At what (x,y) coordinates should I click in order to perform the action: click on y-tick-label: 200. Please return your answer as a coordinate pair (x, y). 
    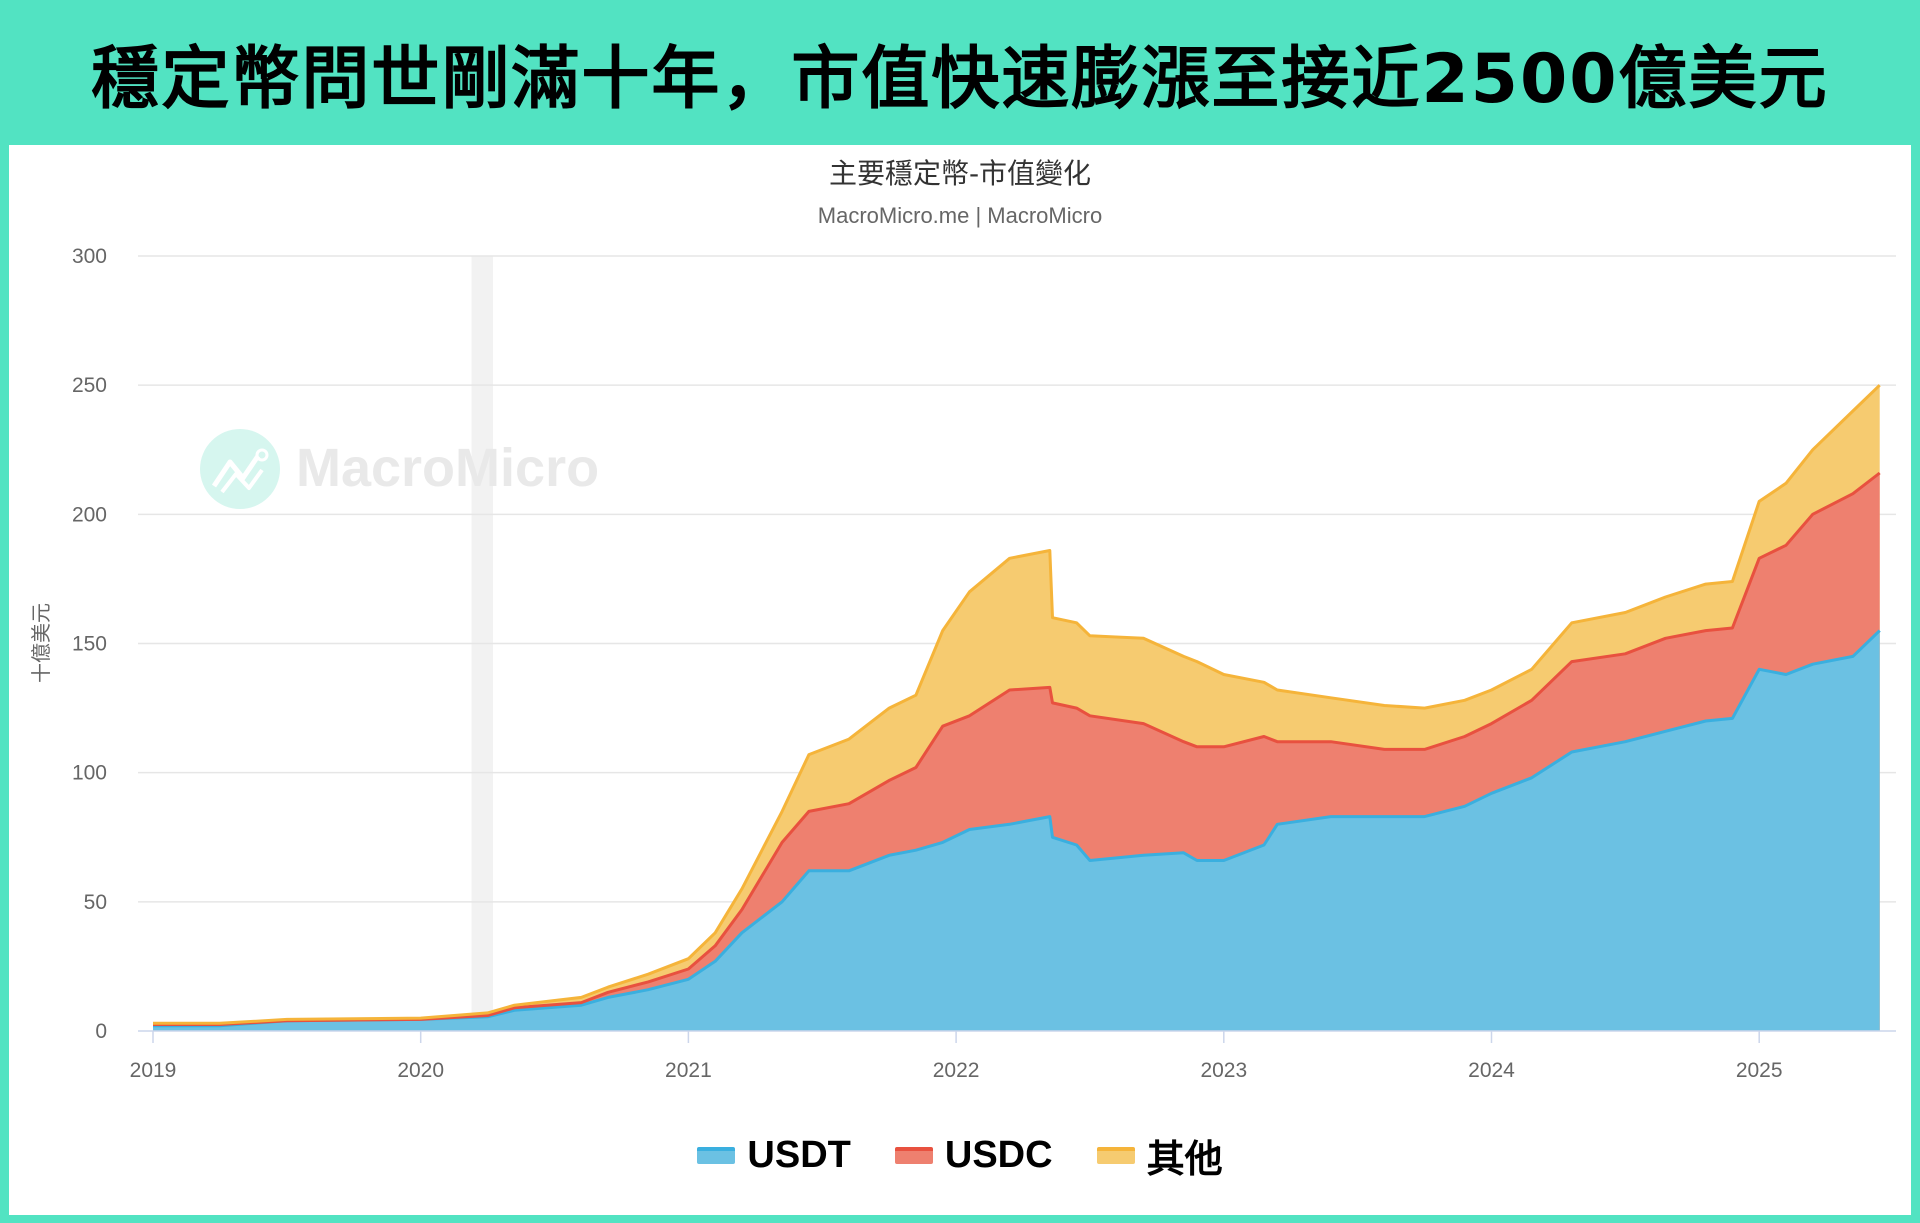
    Looking at the image, I should click on (89, 514).